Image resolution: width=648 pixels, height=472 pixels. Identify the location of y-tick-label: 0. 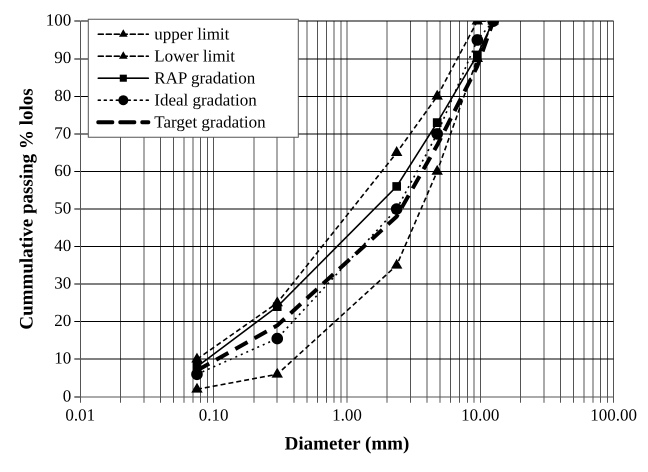
(67, 396).